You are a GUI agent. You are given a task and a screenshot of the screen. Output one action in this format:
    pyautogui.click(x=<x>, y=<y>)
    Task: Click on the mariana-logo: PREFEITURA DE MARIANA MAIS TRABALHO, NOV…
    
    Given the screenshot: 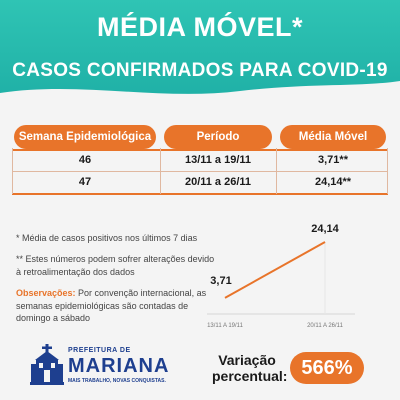 What is the action you would take?
    pyautogui.click(x=105, y=367)
    